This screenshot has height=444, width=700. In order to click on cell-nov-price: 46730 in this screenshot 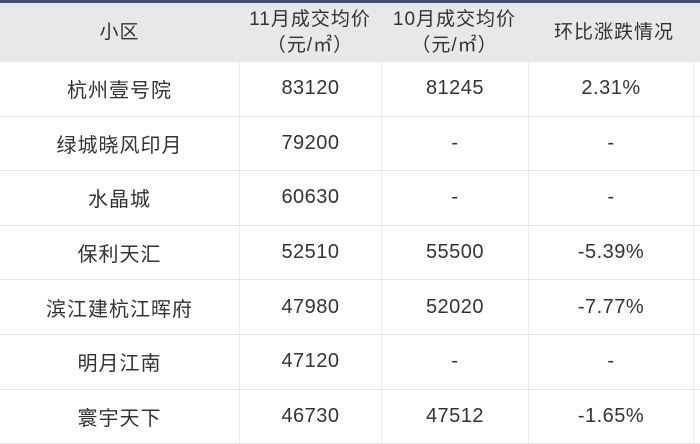, I will do `click(310, 416)`.